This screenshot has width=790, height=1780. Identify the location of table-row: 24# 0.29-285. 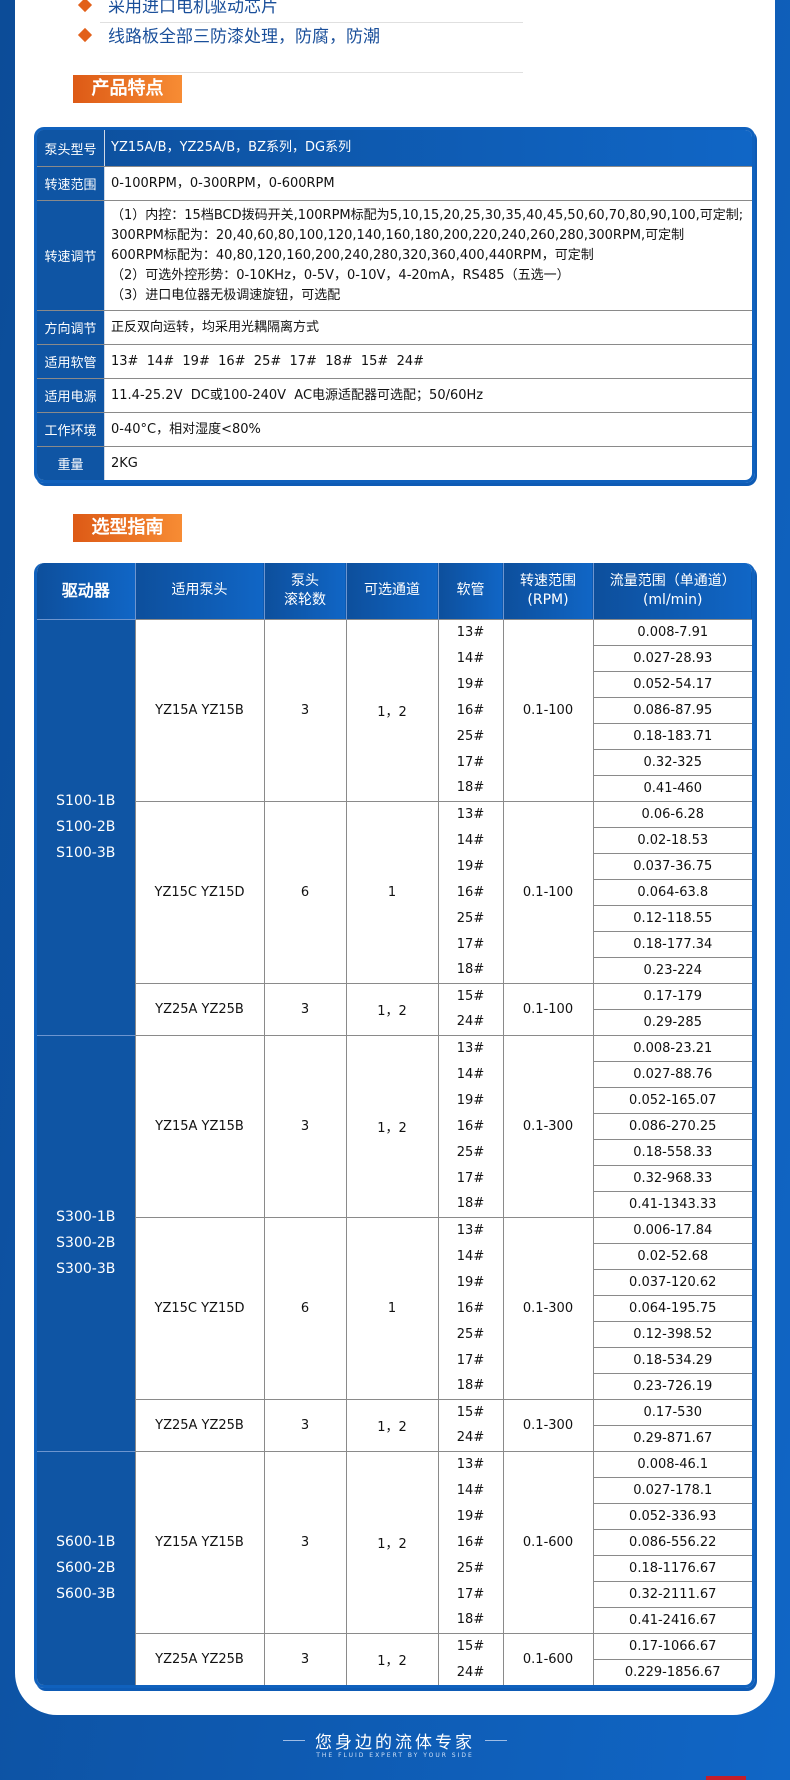
(394, 1021).